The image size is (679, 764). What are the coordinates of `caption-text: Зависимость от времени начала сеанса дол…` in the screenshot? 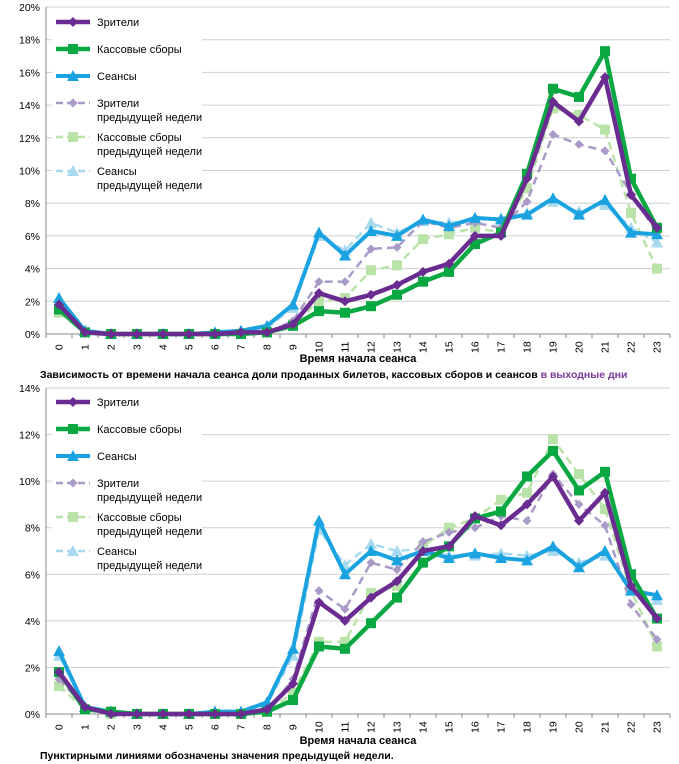 It's located at (289, 375).